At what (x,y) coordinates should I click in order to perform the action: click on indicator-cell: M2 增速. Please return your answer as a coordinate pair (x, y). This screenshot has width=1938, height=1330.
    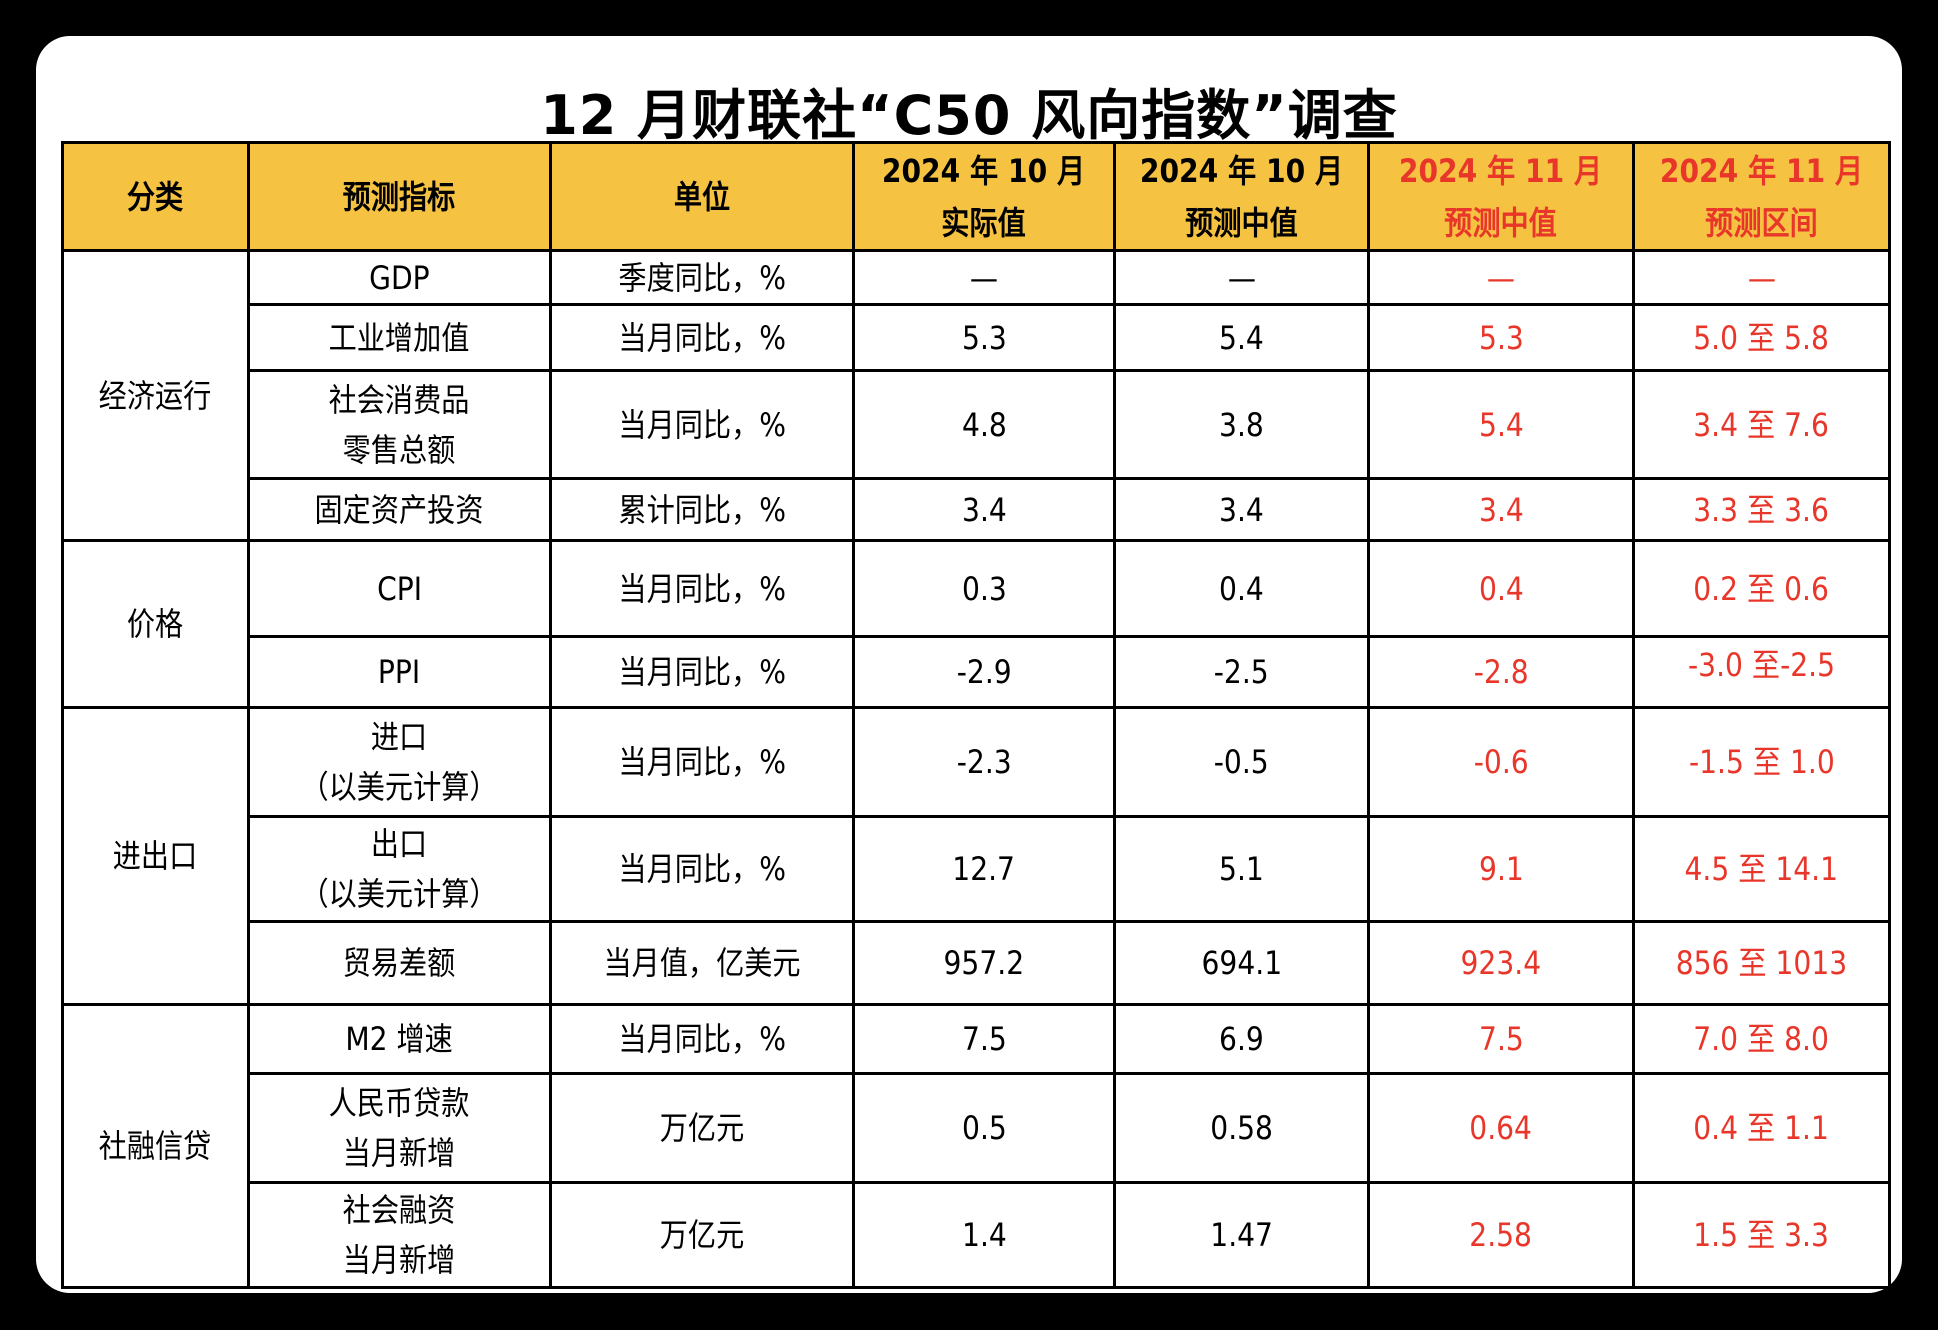
    Looking at the image, I should click on (399, 1039).